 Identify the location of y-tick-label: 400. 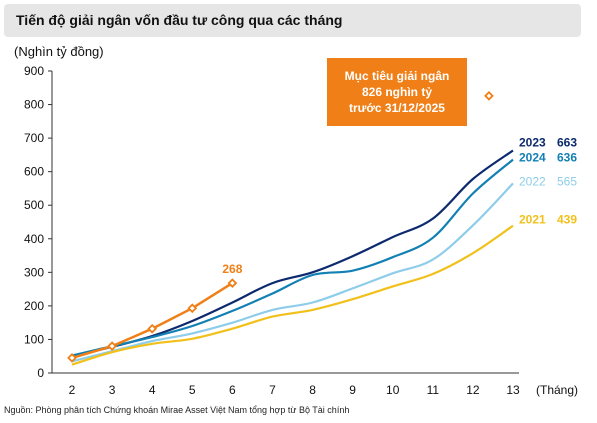
(34, 239).